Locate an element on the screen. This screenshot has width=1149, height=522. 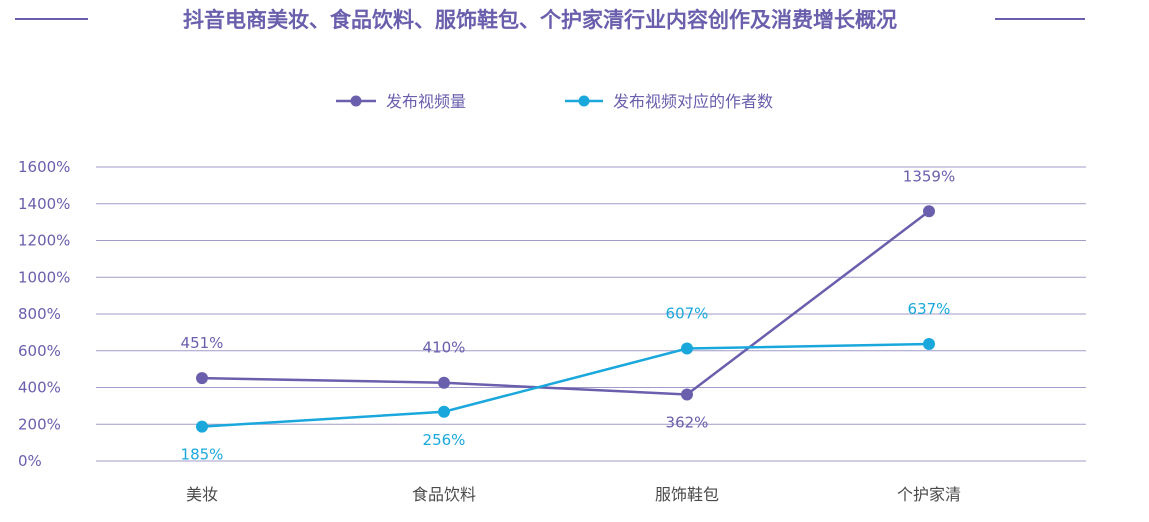
data-label-series-2: 185% is located at coordinates (202, 455).